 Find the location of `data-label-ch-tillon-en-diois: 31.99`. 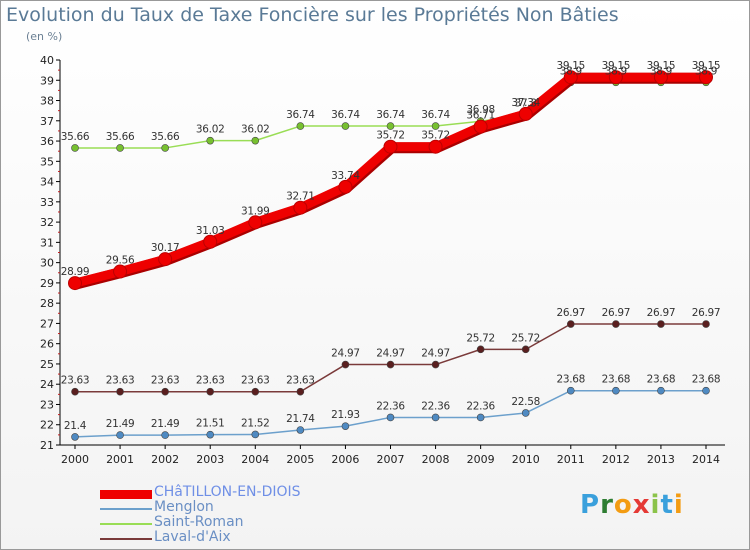

data-label-ch-tillon-en-diois: 31.99 is located at coordinates (255, 211).